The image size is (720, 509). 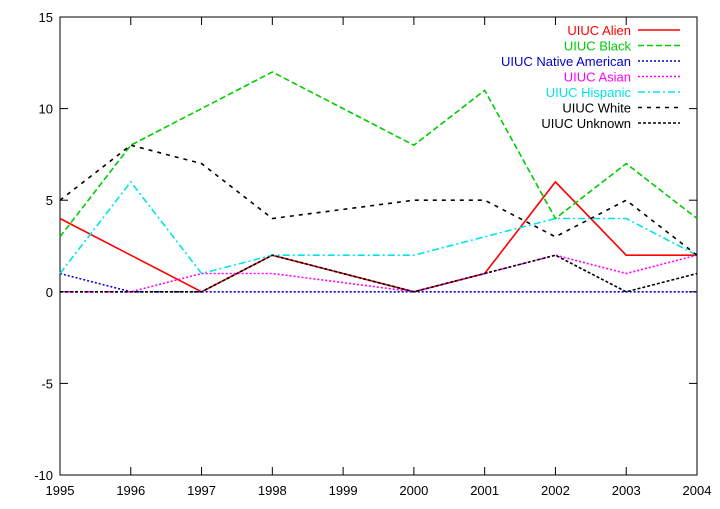 I want to click on x-tick-label: 1995, so click(x=60, y=490).